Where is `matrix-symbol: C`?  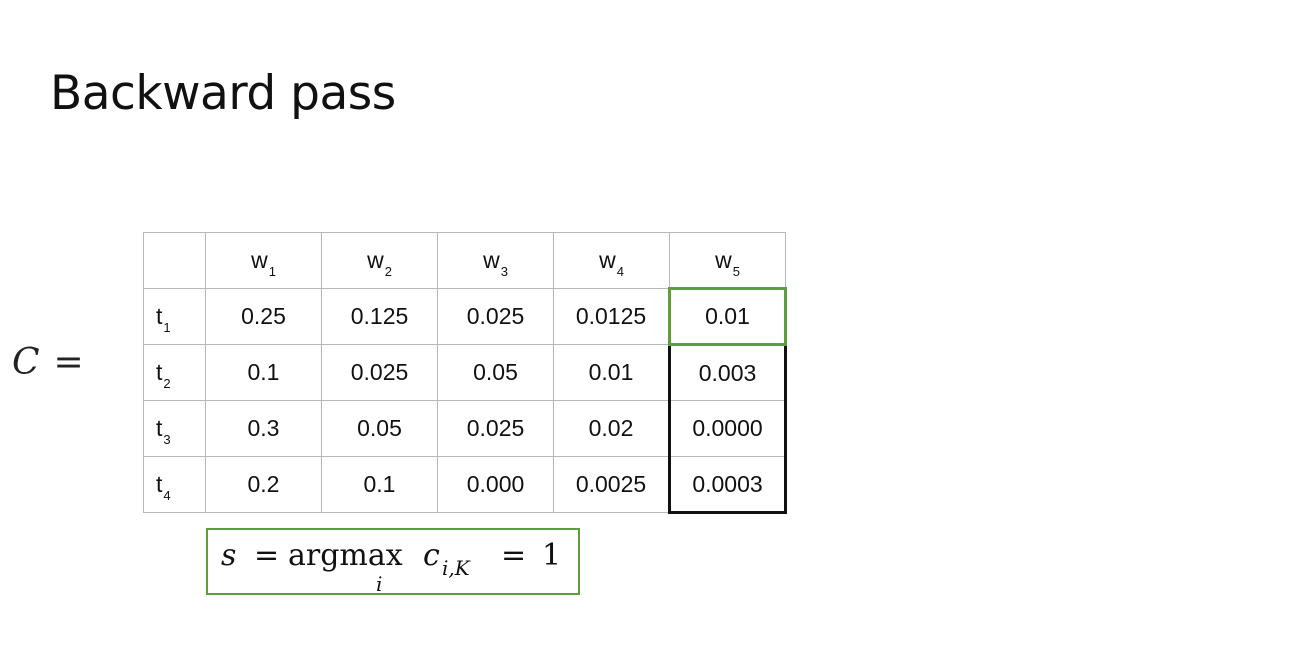 matrix-symbol: C is located at coordinates (26, 362).